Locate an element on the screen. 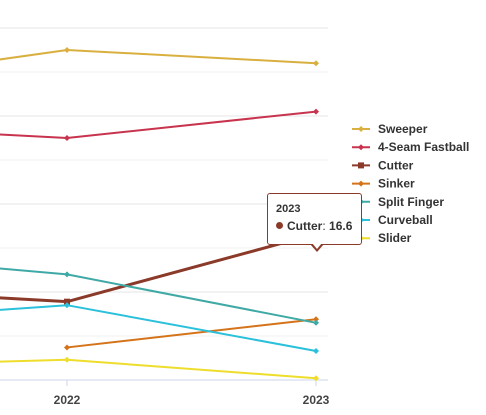 Image resolution: width=486 pixels, height=415 pixels. tooltip-series-name: Cutter is located at coordinates (305, 226).